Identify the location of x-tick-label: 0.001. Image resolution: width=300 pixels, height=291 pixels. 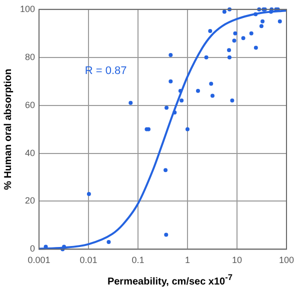
(39, 260).